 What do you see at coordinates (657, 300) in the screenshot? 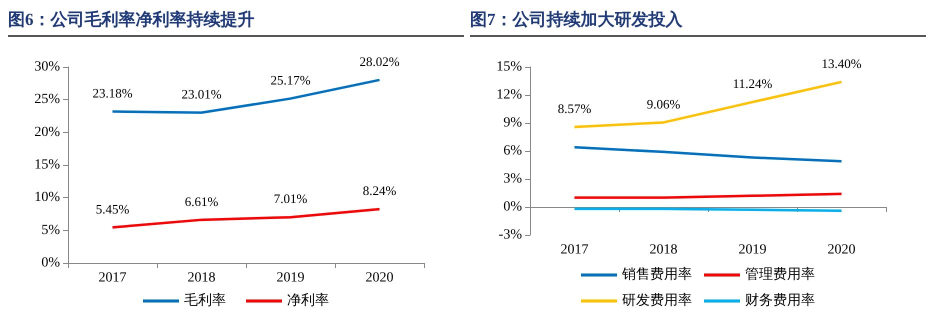
I see `legend-label: 研发费用率` at bounding box center [657, 300].